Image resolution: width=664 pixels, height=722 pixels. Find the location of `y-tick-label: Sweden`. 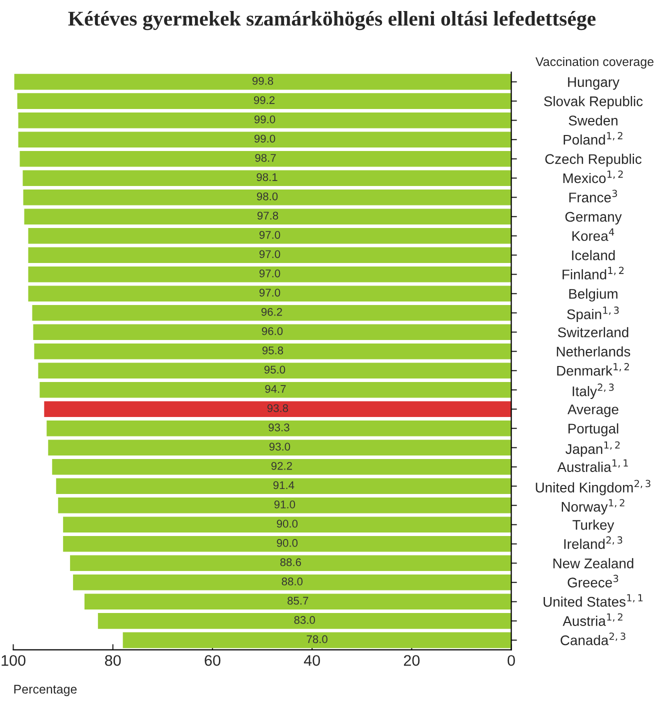

y-tick-label: Sweden is located at coordinates (593, 120).